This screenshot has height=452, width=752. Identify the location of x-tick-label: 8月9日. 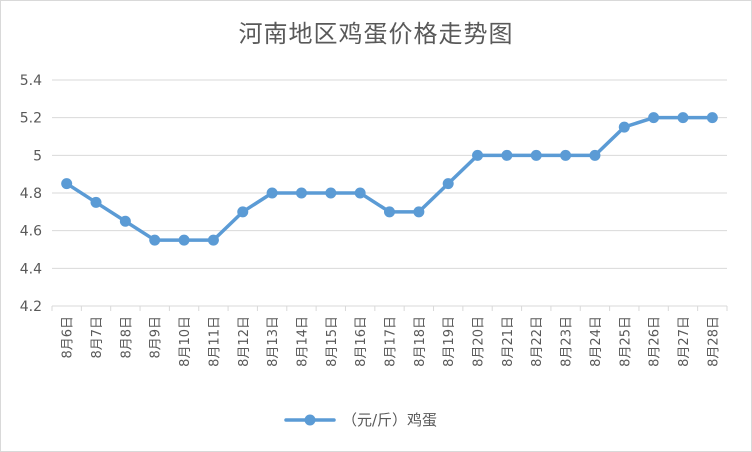
(156, 337).